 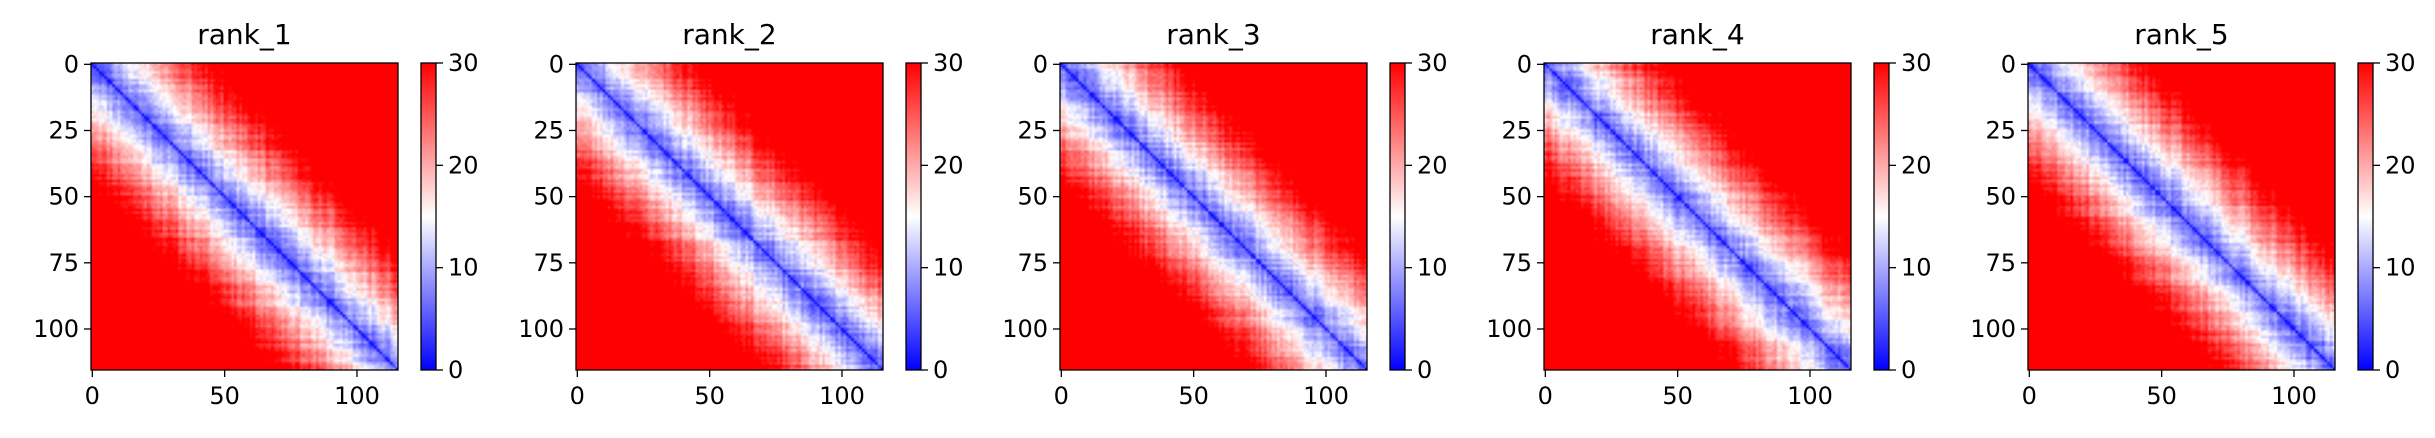 I want to click on panel-title: rank_1, so click(x=244, y=34).